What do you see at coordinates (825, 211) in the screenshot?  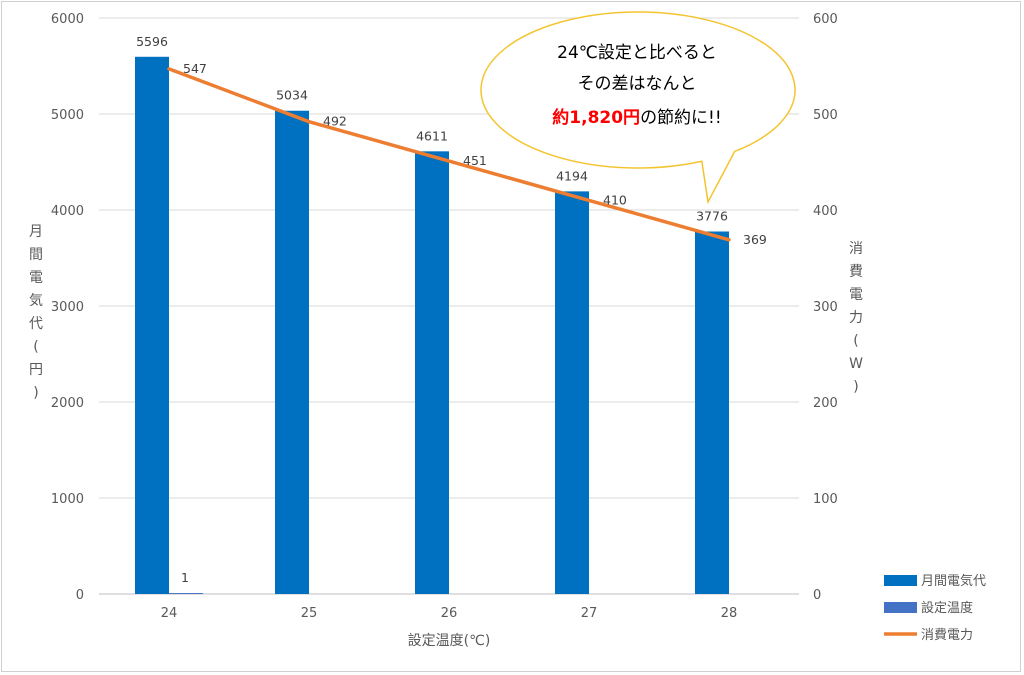 I see `y-right-tick-label: 400` at bounding box center [825, 211].